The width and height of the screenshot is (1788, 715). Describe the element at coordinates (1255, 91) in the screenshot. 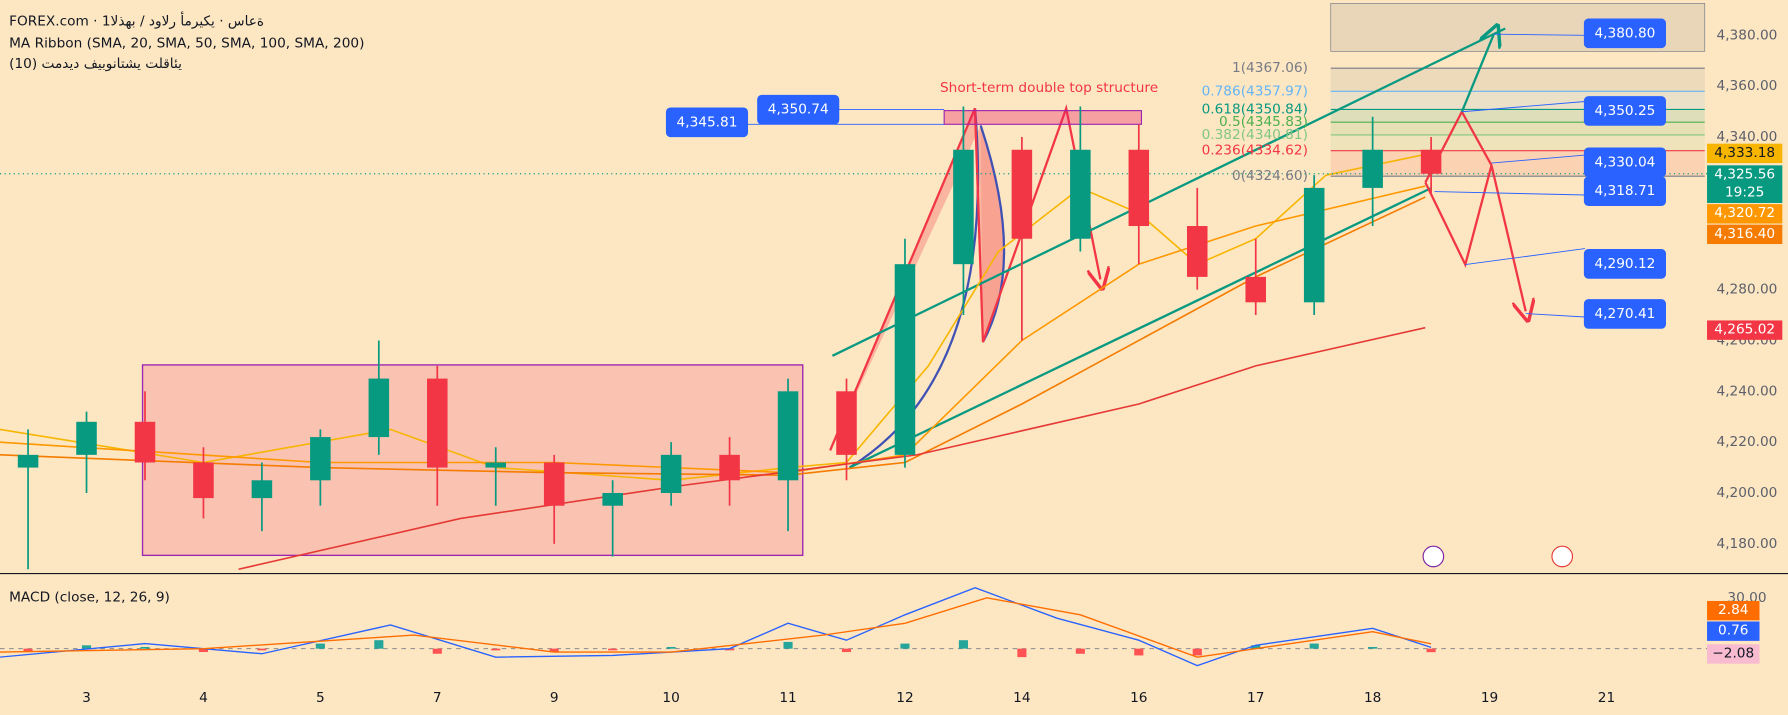

I see `fib-label: 0.786(4357.97)` at that location.